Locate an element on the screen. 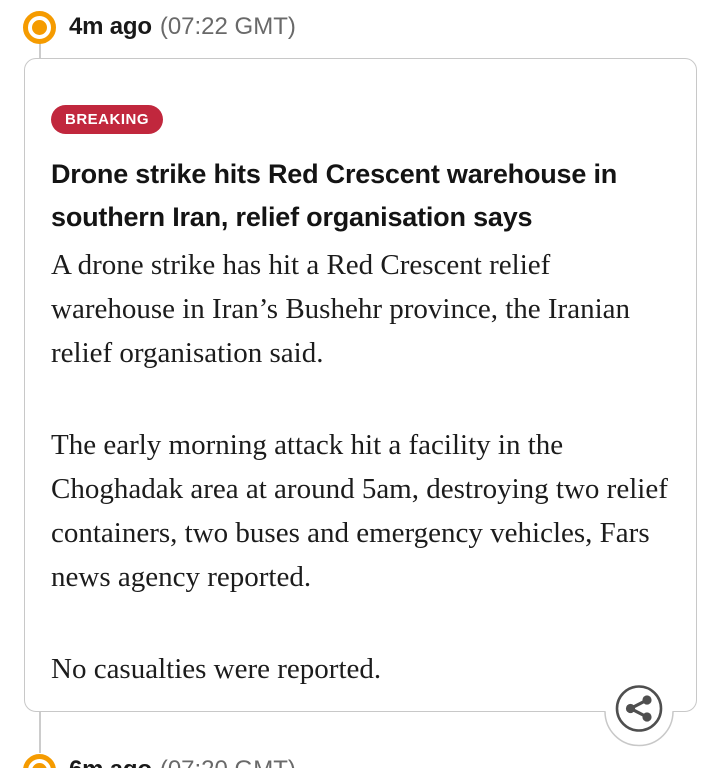 The width and height of the screenshot is (720, 768). post-paragraph-3: No casualties were reported. is located at coordinates (216, 669).